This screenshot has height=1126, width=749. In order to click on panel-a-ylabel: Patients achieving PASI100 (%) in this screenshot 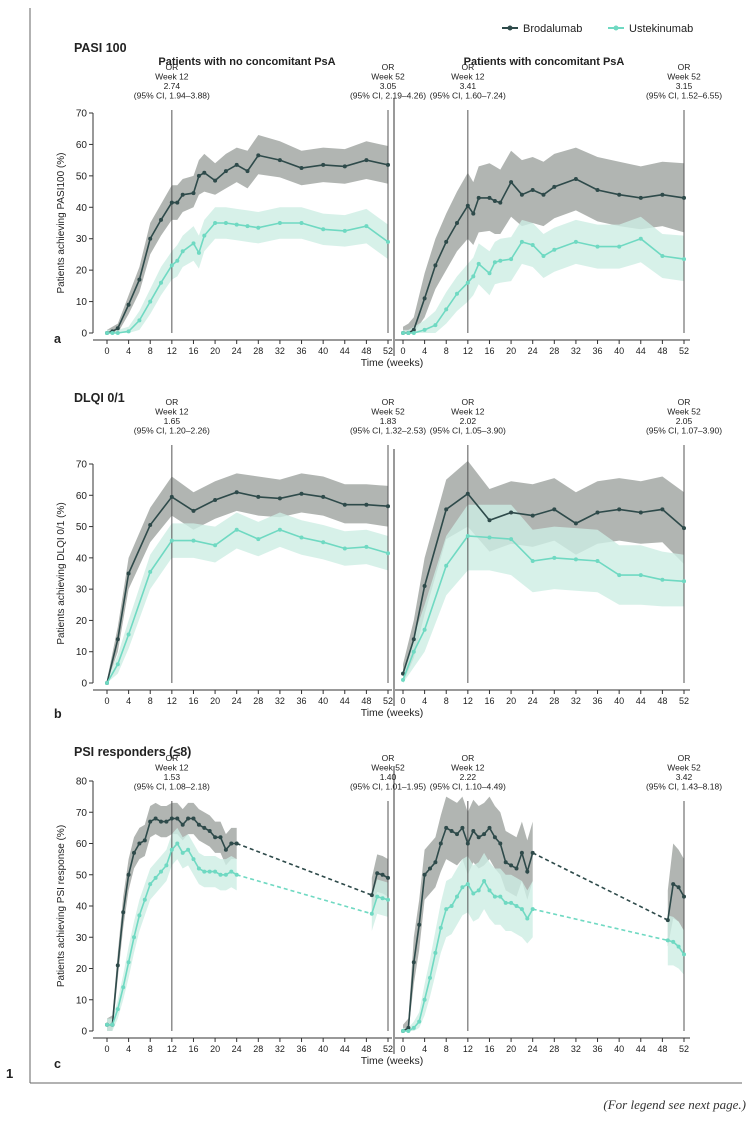, I will do `click(61, 222)`.